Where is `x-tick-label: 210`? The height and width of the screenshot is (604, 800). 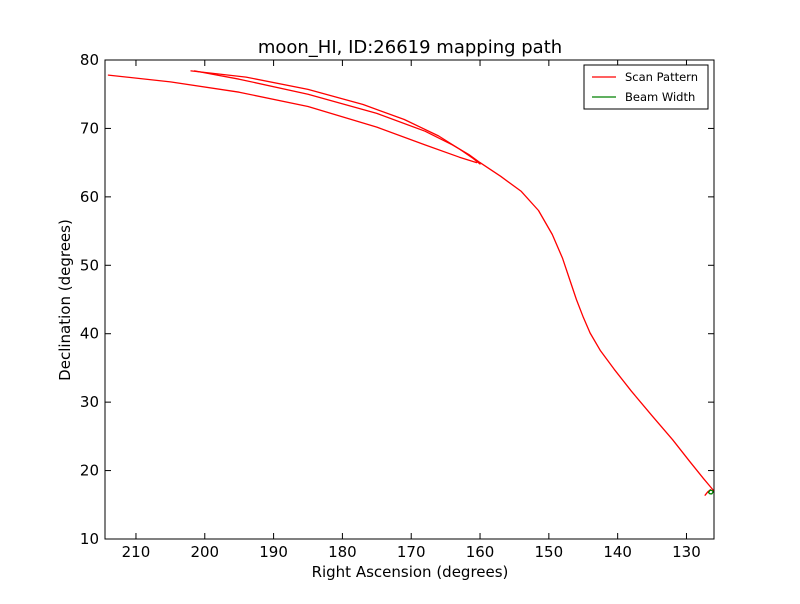 x-tick-label: 210 is located at coordinates (136, 552).